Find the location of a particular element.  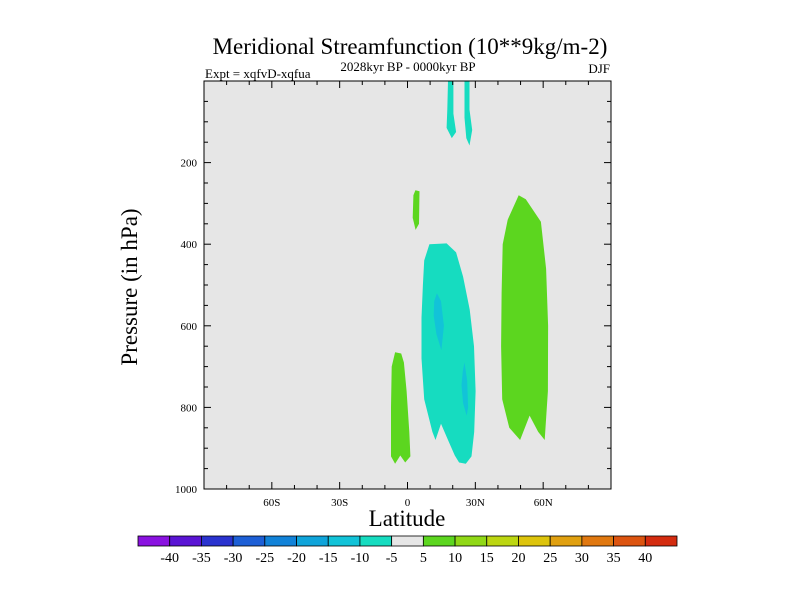

x-tick-label: 0 is located at coordinates (408, 503).